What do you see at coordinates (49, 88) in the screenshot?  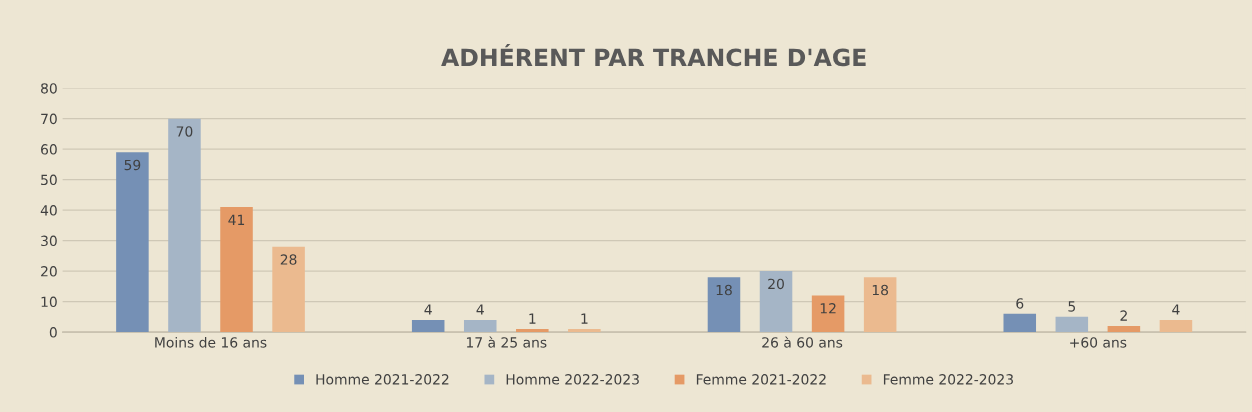 I see `y-tick-label: 80` at bounding box center [49, 88].